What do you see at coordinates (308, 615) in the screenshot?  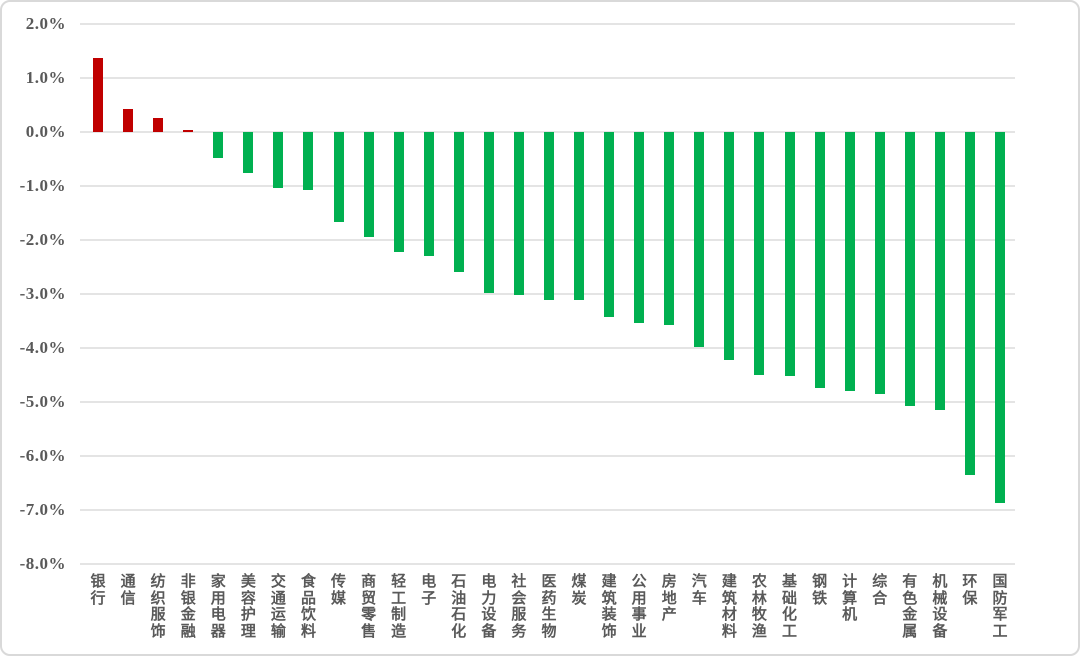 I see `x-axis-label-char: 饮` at bounding box center [308, 615].